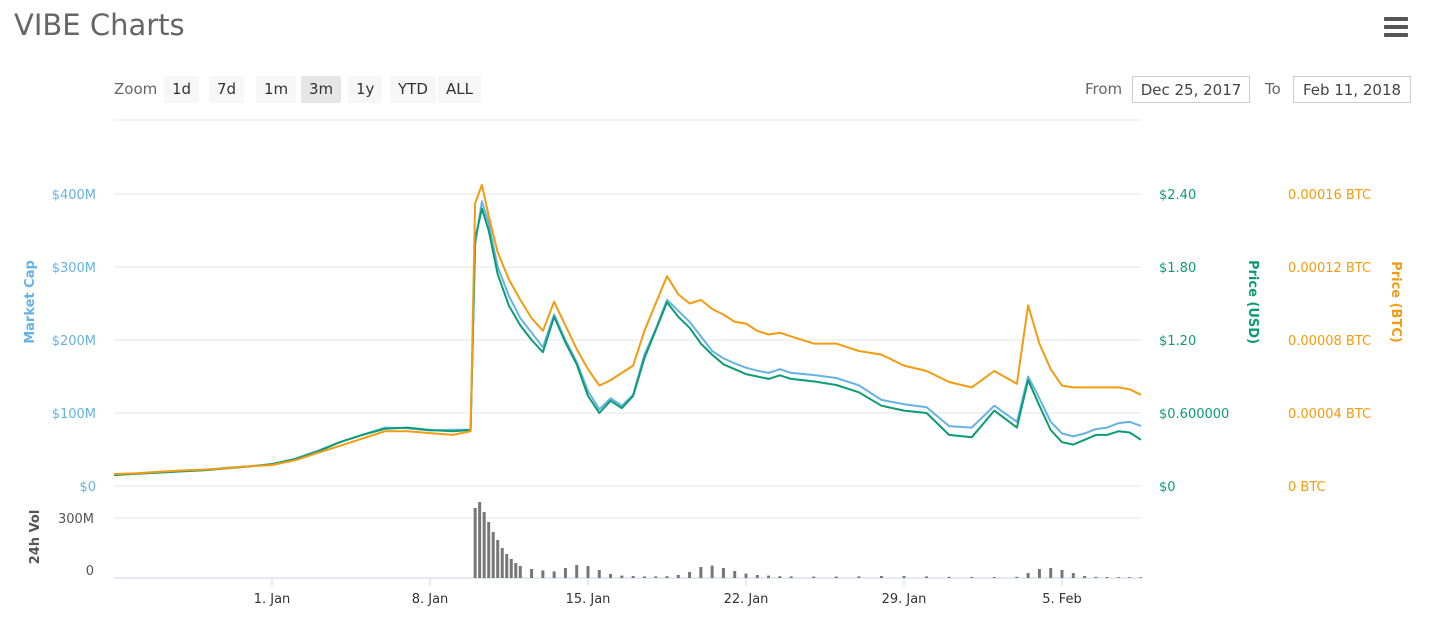 This screenshot has width=1431, height=624. I want to click on zoom-button-ytd: YTD, so click(413, 89).